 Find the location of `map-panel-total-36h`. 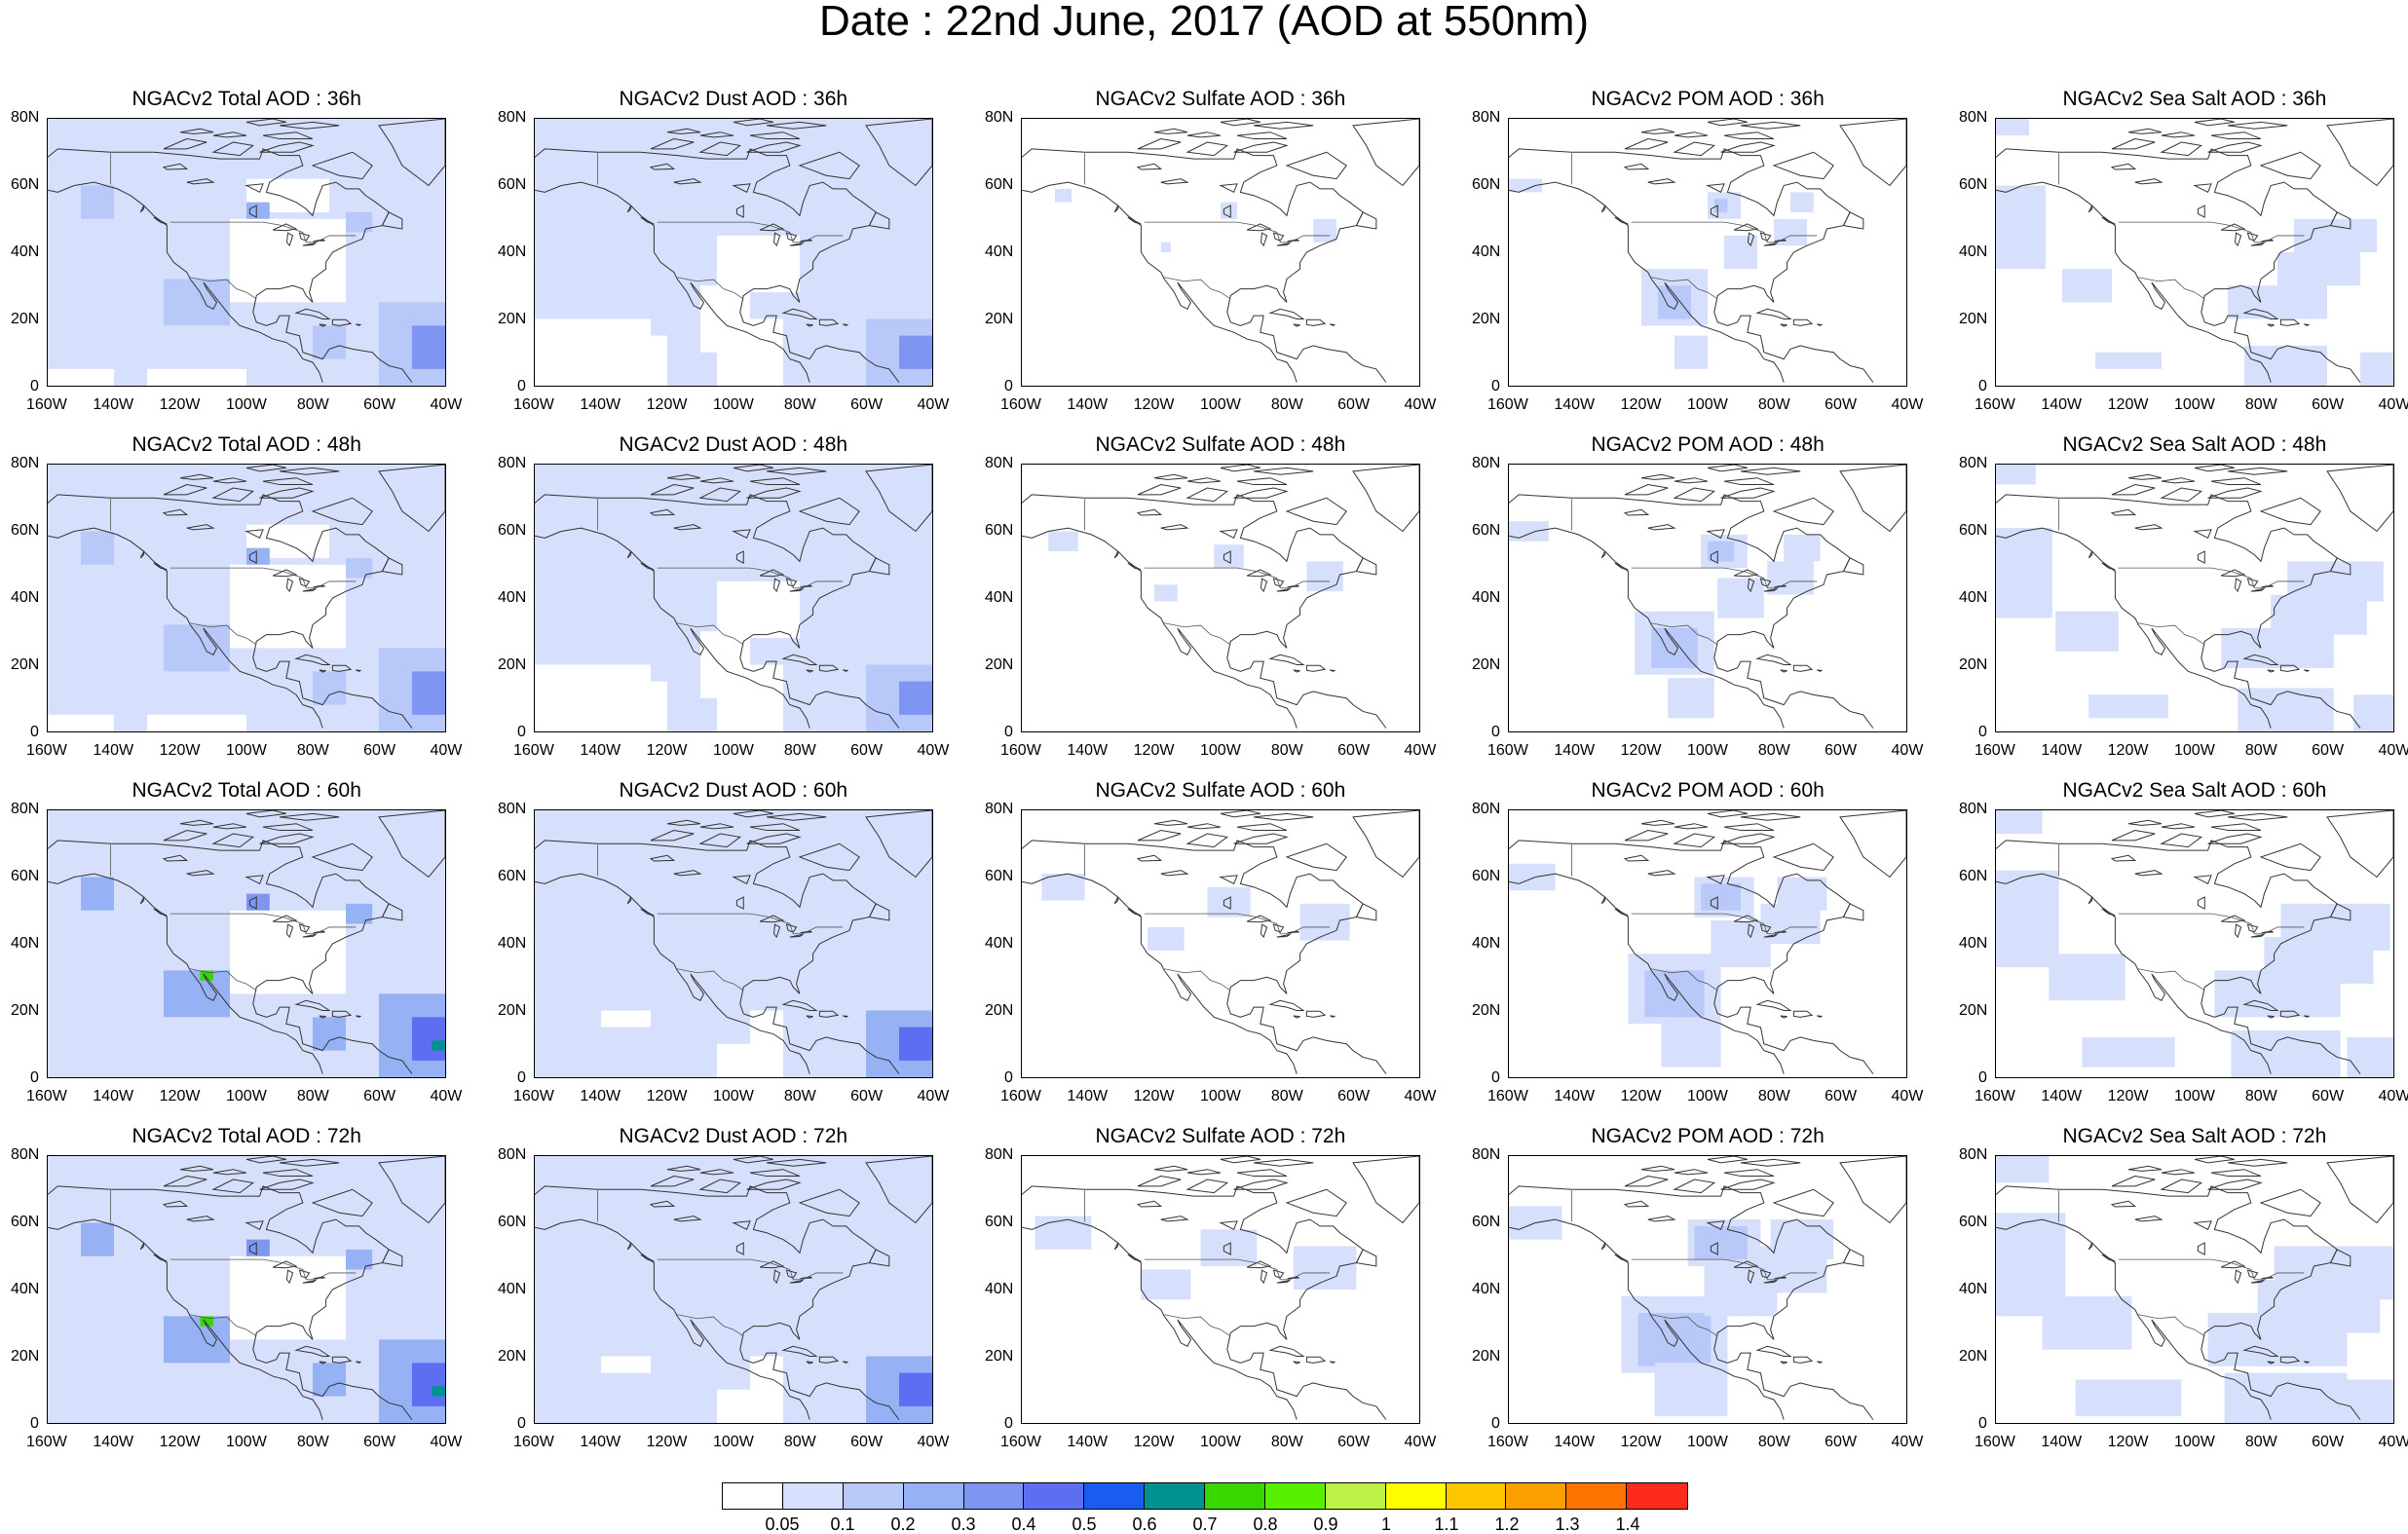

map-panel-total-36h is located at coordinates (246, 252).